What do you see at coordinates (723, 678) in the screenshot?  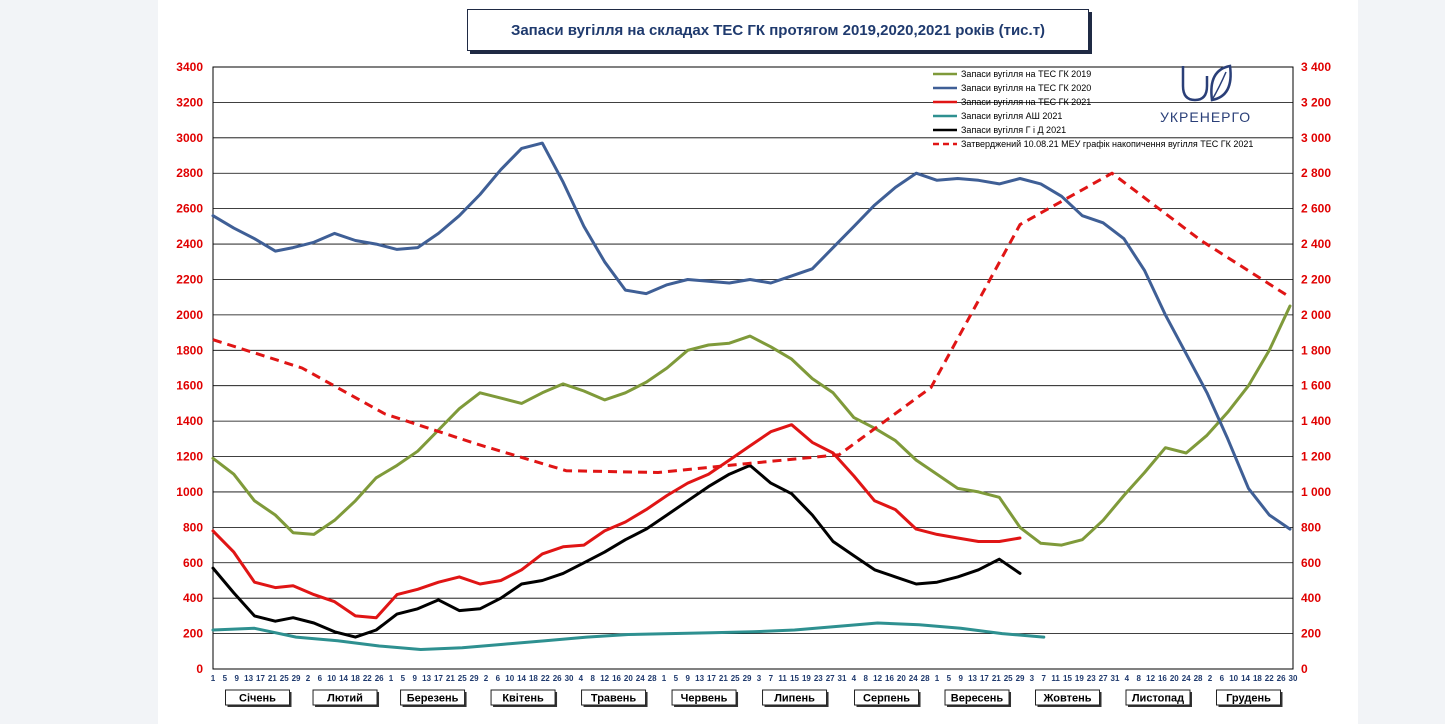 I see `x-tick-label: 21` at bounding box center [723, 678].